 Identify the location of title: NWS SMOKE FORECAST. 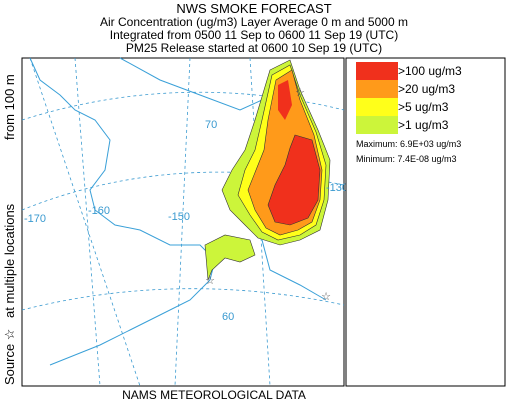
(253, 8).